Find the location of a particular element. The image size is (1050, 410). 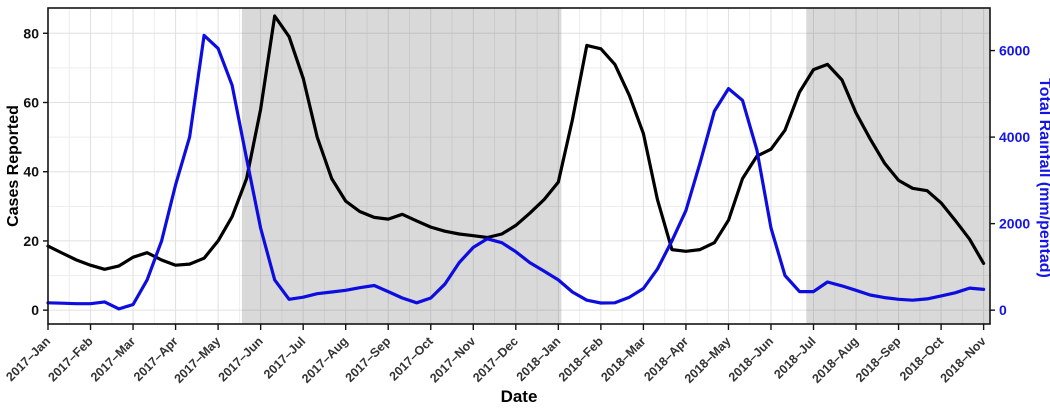

left-axis-tick-label: 0 is located at coordinates (35, 310).